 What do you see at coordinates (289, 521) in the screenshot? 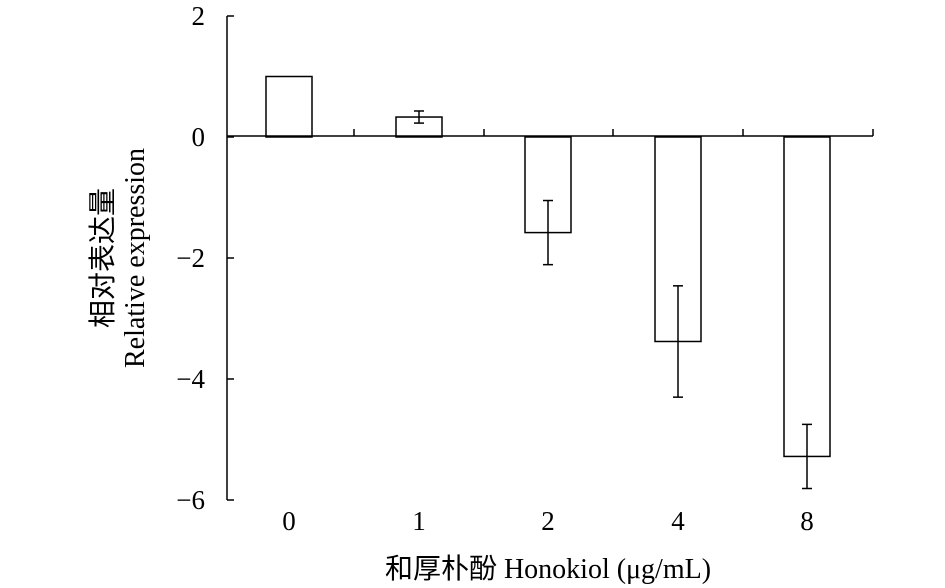
I see `x-tick-label: 0` at bounding box center [289, 521].